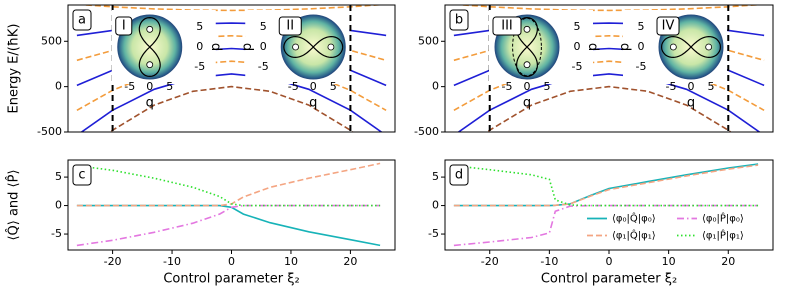 This screenshot has height=288, width=793. What do you see at coordinates (56, 233) in the screenshot?
I see `y-tick-label: -5` at bounding box center [56, 233].